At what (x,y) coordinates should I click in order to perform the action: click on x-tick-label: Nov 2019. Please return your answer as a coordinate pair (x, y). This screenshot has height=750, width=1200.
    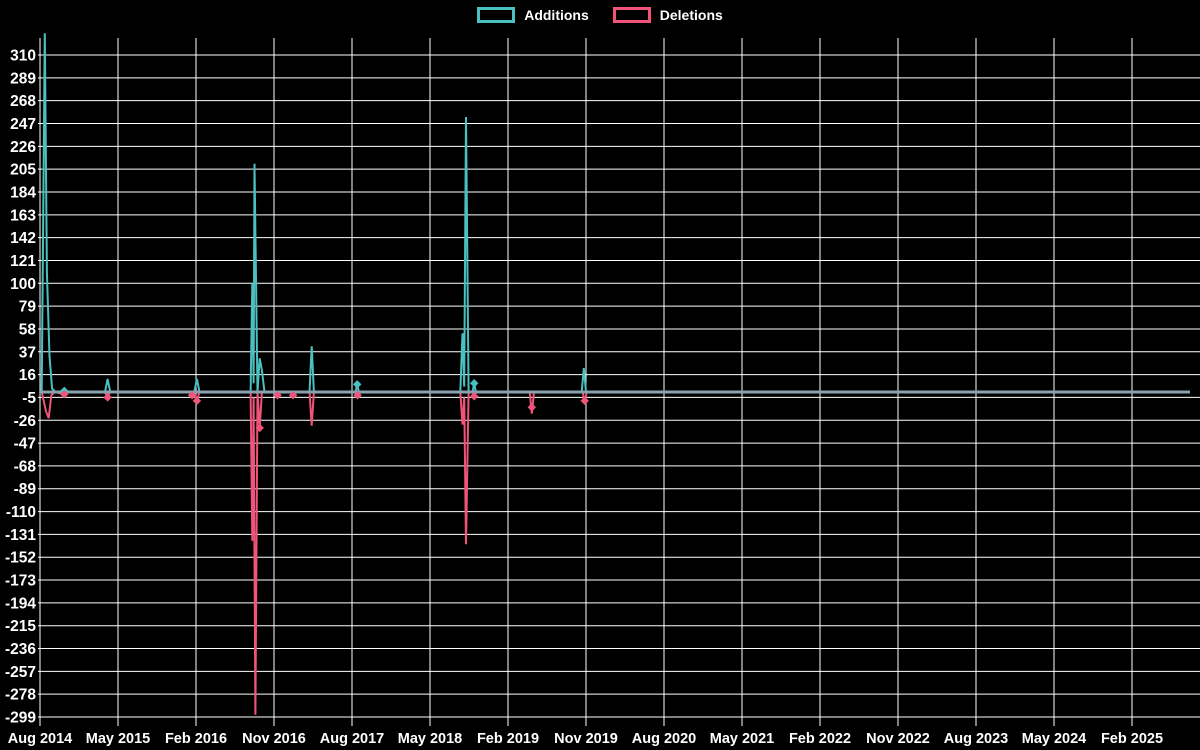
    Looking at the image, I should click on (586, 739).